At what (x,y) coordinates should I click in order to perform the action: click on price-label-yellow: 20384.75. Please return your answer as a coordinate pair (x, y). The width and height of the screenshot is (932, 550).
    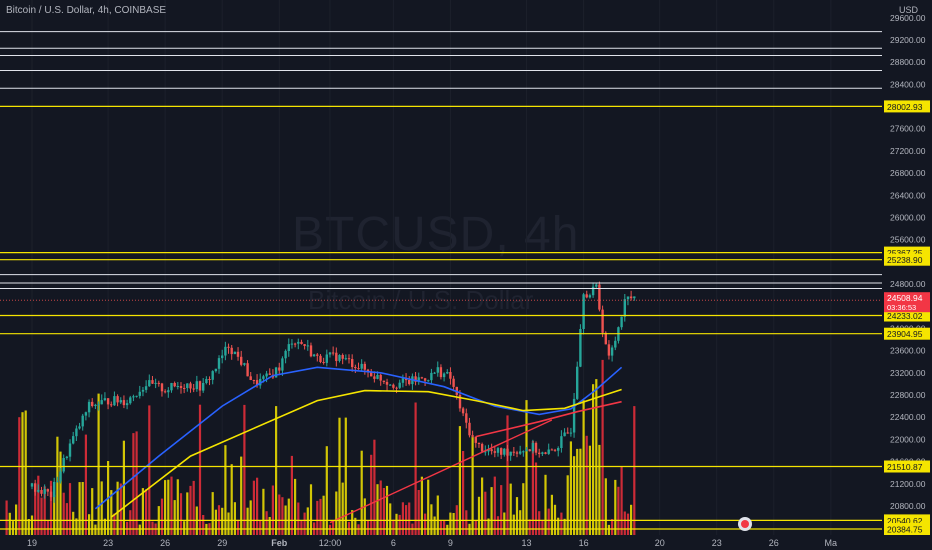
    Looking at the image, I should click on (905, 530).